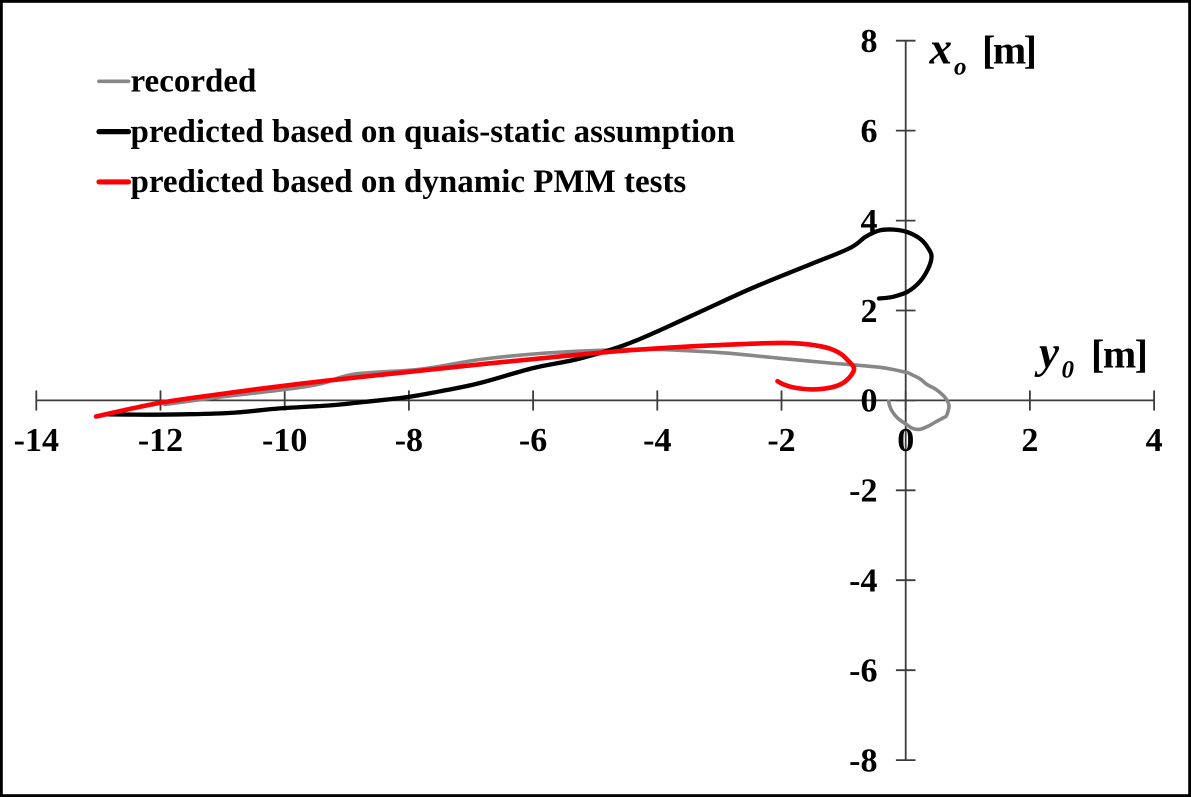 Image resolution: width=1191 pixels, height=797 pixels. Describe the element at coordinates (194, 82) in the screenshot. I see `svg-text: recorded` at that location.